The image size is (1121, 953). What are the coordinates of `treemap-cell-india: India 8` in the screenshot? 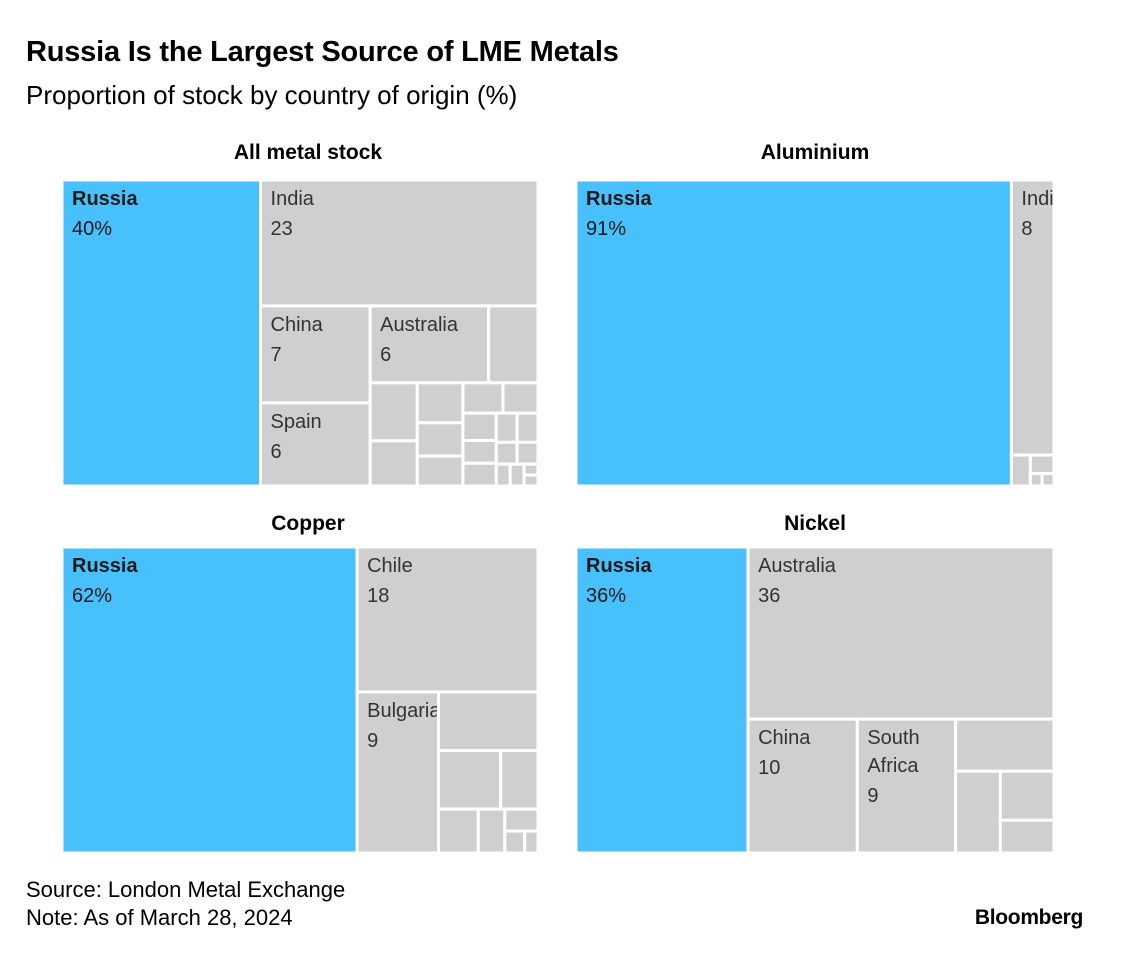 It's located at (1031, 318).